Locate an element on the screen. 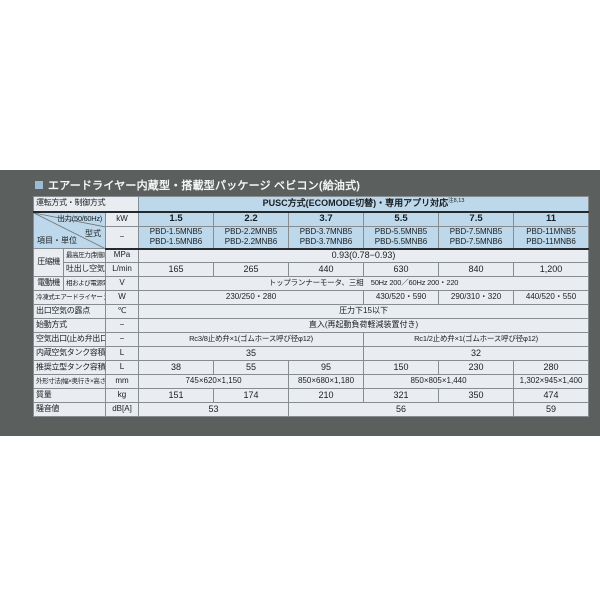 The image size is (600, 600). value-cell: 840 is located at coordinates (476, 269).